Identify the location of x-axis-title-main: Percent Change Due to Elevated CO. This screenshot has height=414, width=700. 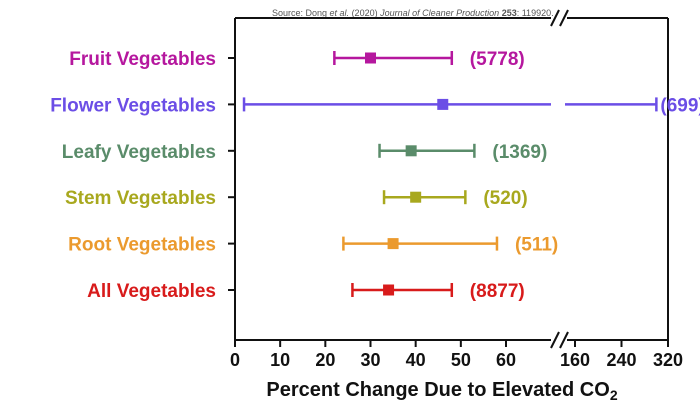
(437, 390).